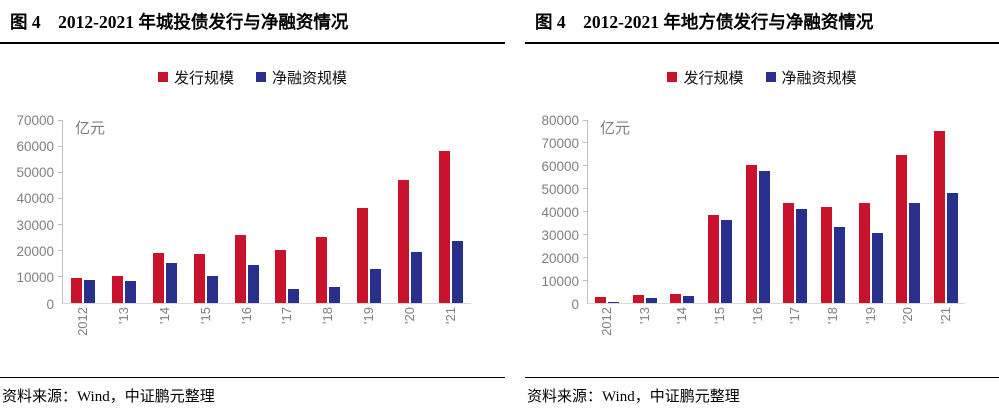 The width and height of the screenshot is (999, 415). I want to click on bar-group: '21, so click(450, 222).